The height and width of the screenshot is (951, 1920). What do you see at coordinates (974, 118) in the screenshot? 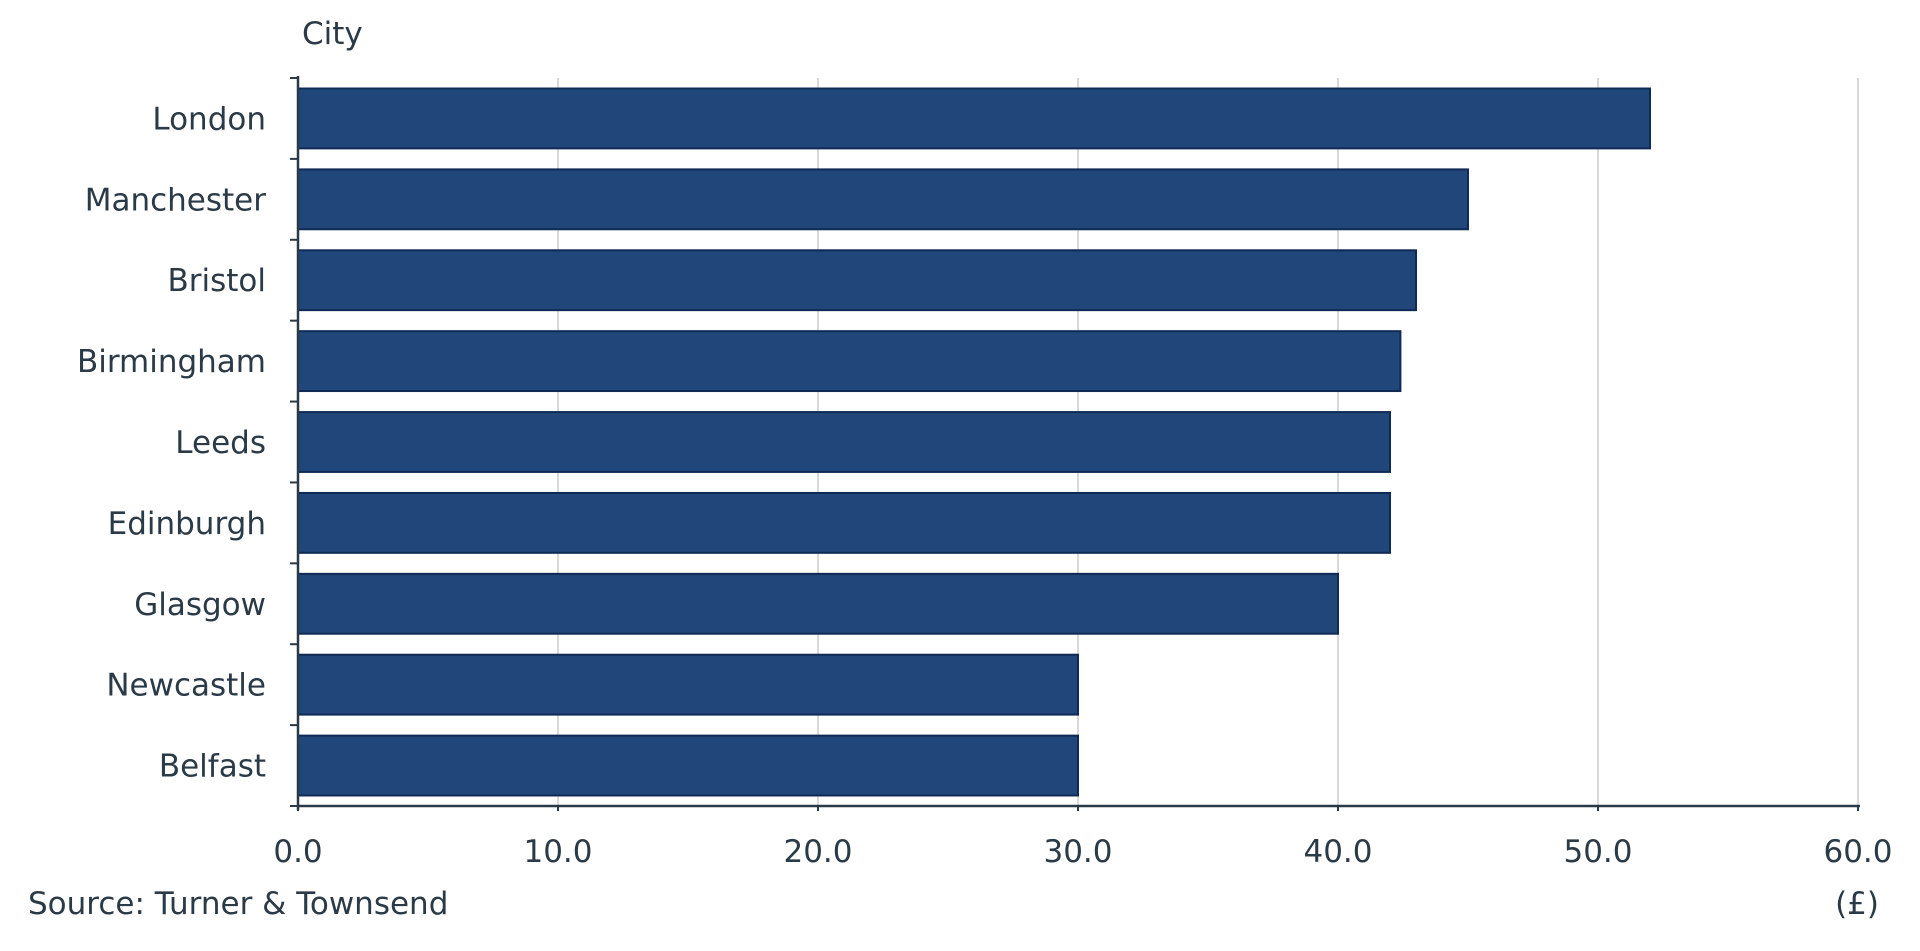
I see `bar-london` at bounding box center [974, 118].